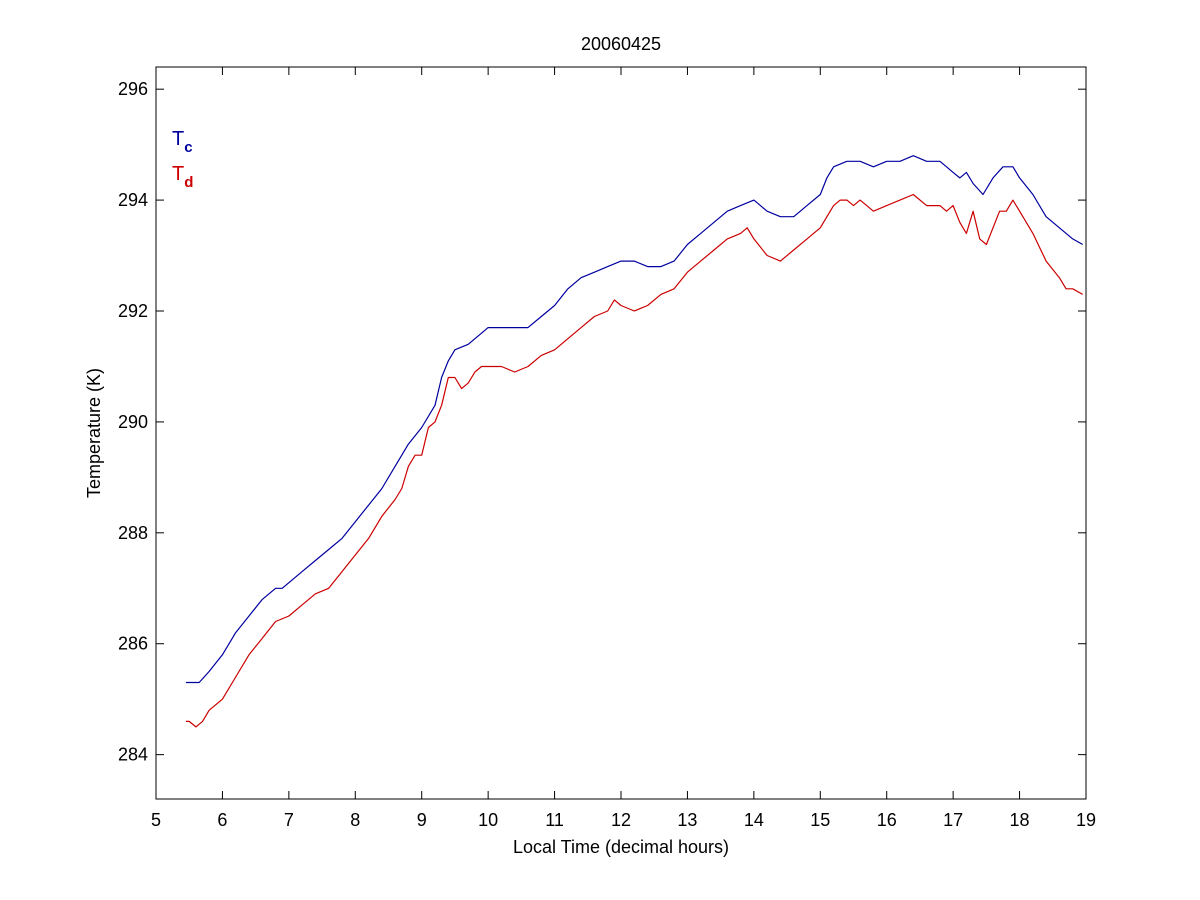  I want to click on y-tick-label: 296, so click(133, 89).